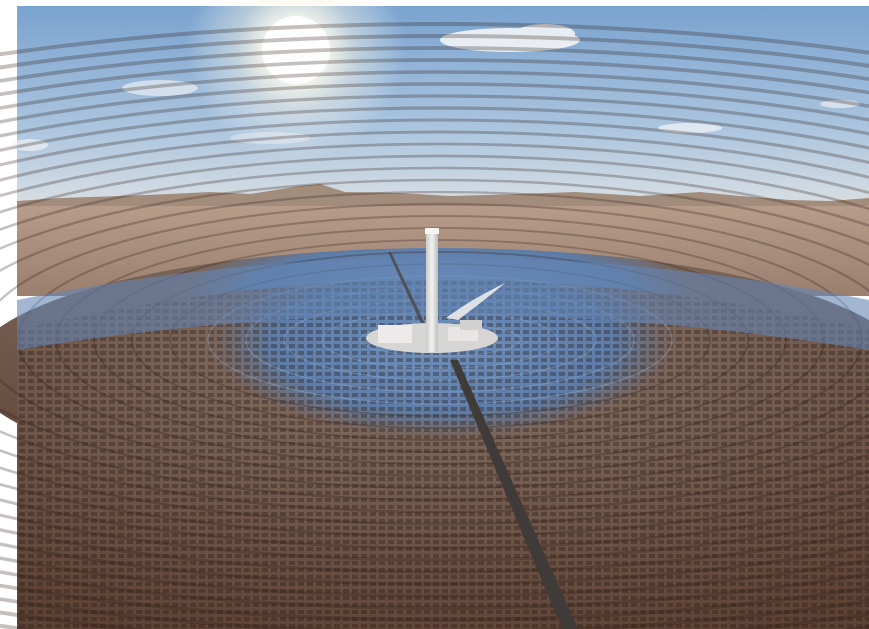 This screenshot has height=629, width=869. Describe the element at coordinates (432, 231) in the screenshot. I see `tower-top` at that location.